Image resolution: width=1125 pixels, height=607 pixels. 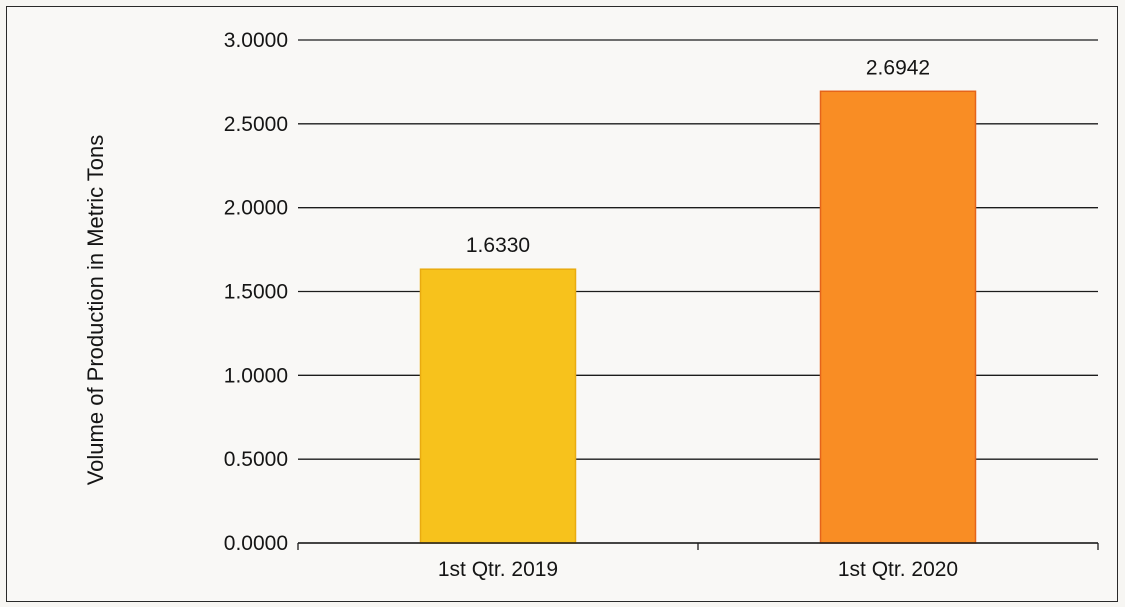 What do you see at coordinates (498, 245) in the screenshot?
I see `data-label: 1.6330` at bounding box center [498, 245].